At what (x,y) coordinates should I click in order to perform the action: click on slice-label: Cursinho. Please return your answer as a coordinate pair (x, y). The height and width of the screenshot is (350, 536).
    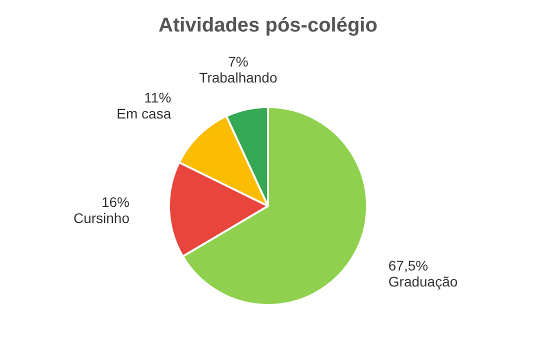
    Looking at the image, I should click on (101, 218).